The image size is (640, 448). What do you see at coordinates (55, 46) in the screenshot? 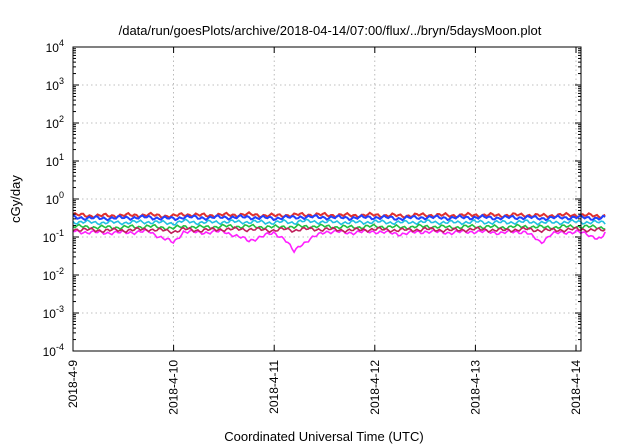
I see `y-tick-label: 10⁴` at bounding box center [55, 46].